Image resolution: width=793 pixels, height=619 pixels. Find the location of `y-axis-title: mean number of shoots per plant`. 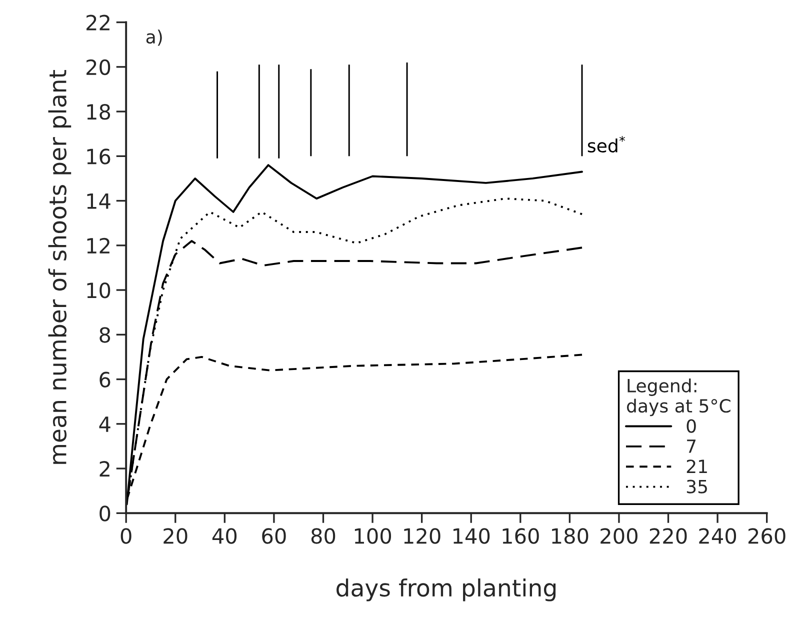

y-axis-title: mean number of shoots per plant is located at coordinates (60, 267).